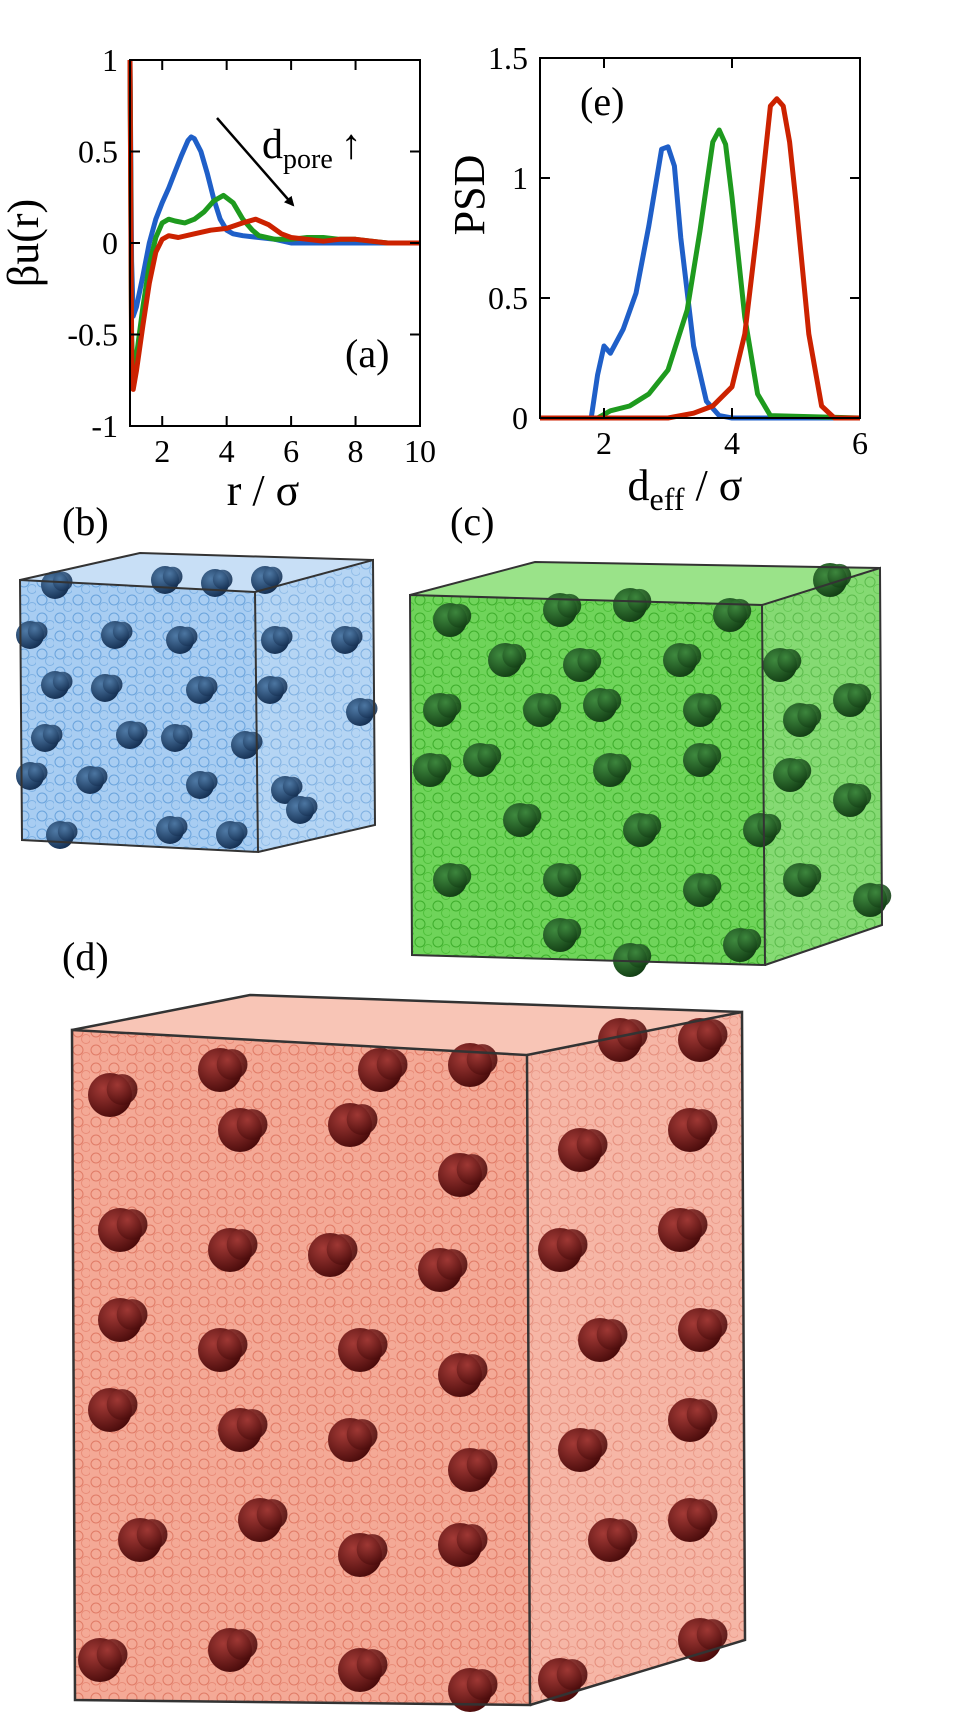 The image size is (980, 1717). I want to click on panel-e-ticks: 2 4 6 0 0.5 1 1.5, so click(678, 250).